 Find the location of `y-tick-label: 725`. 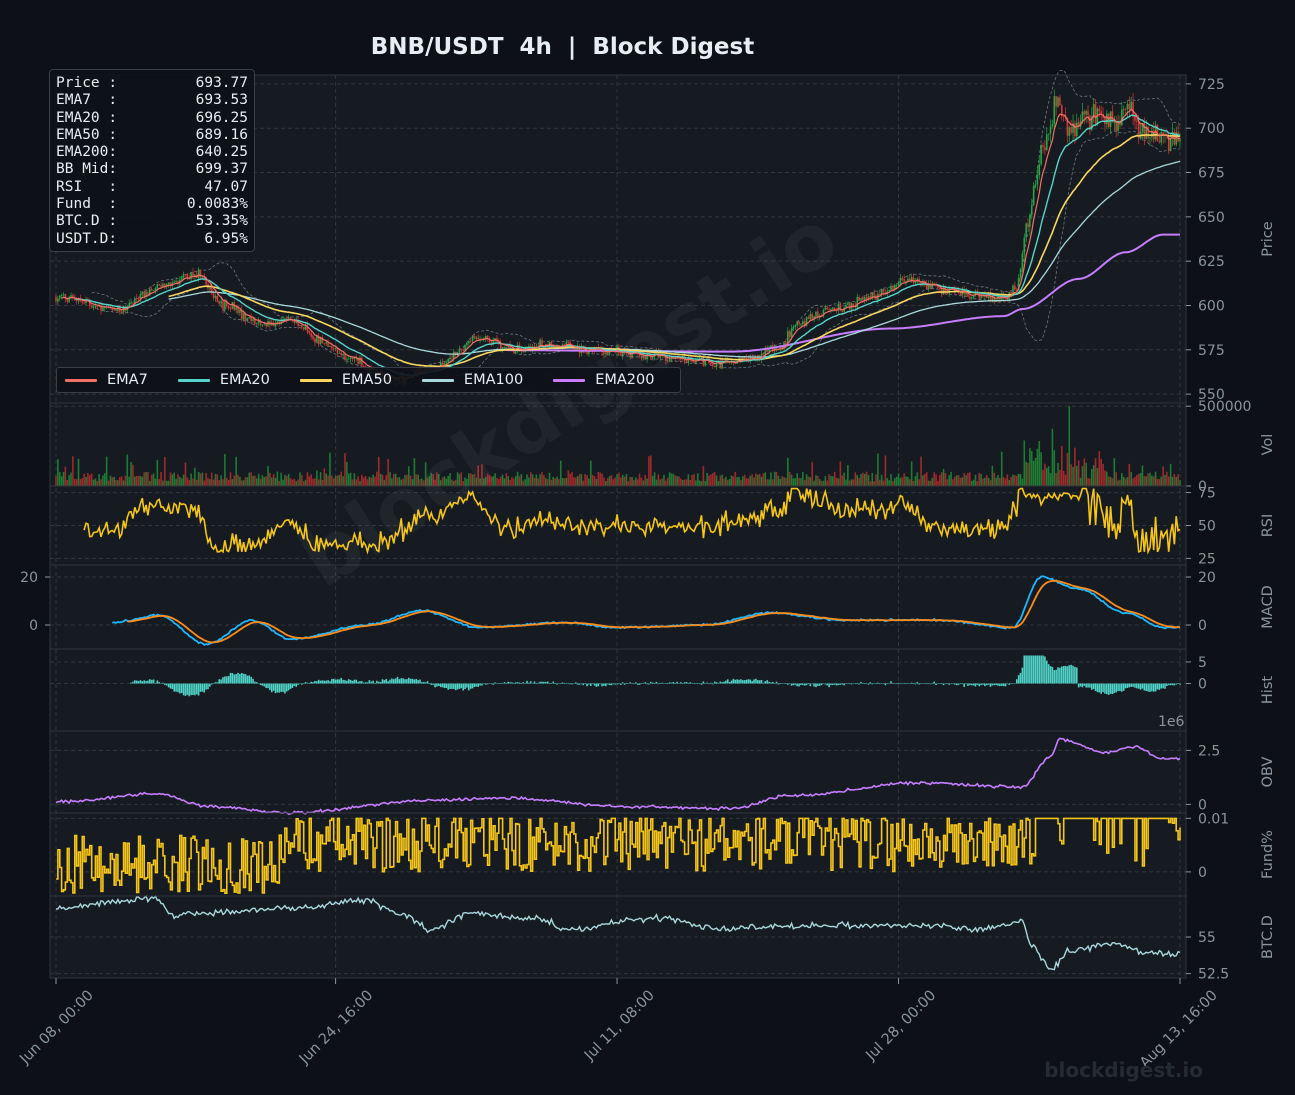

y-tick-label: 725 is located at coordinates (1211, 85).